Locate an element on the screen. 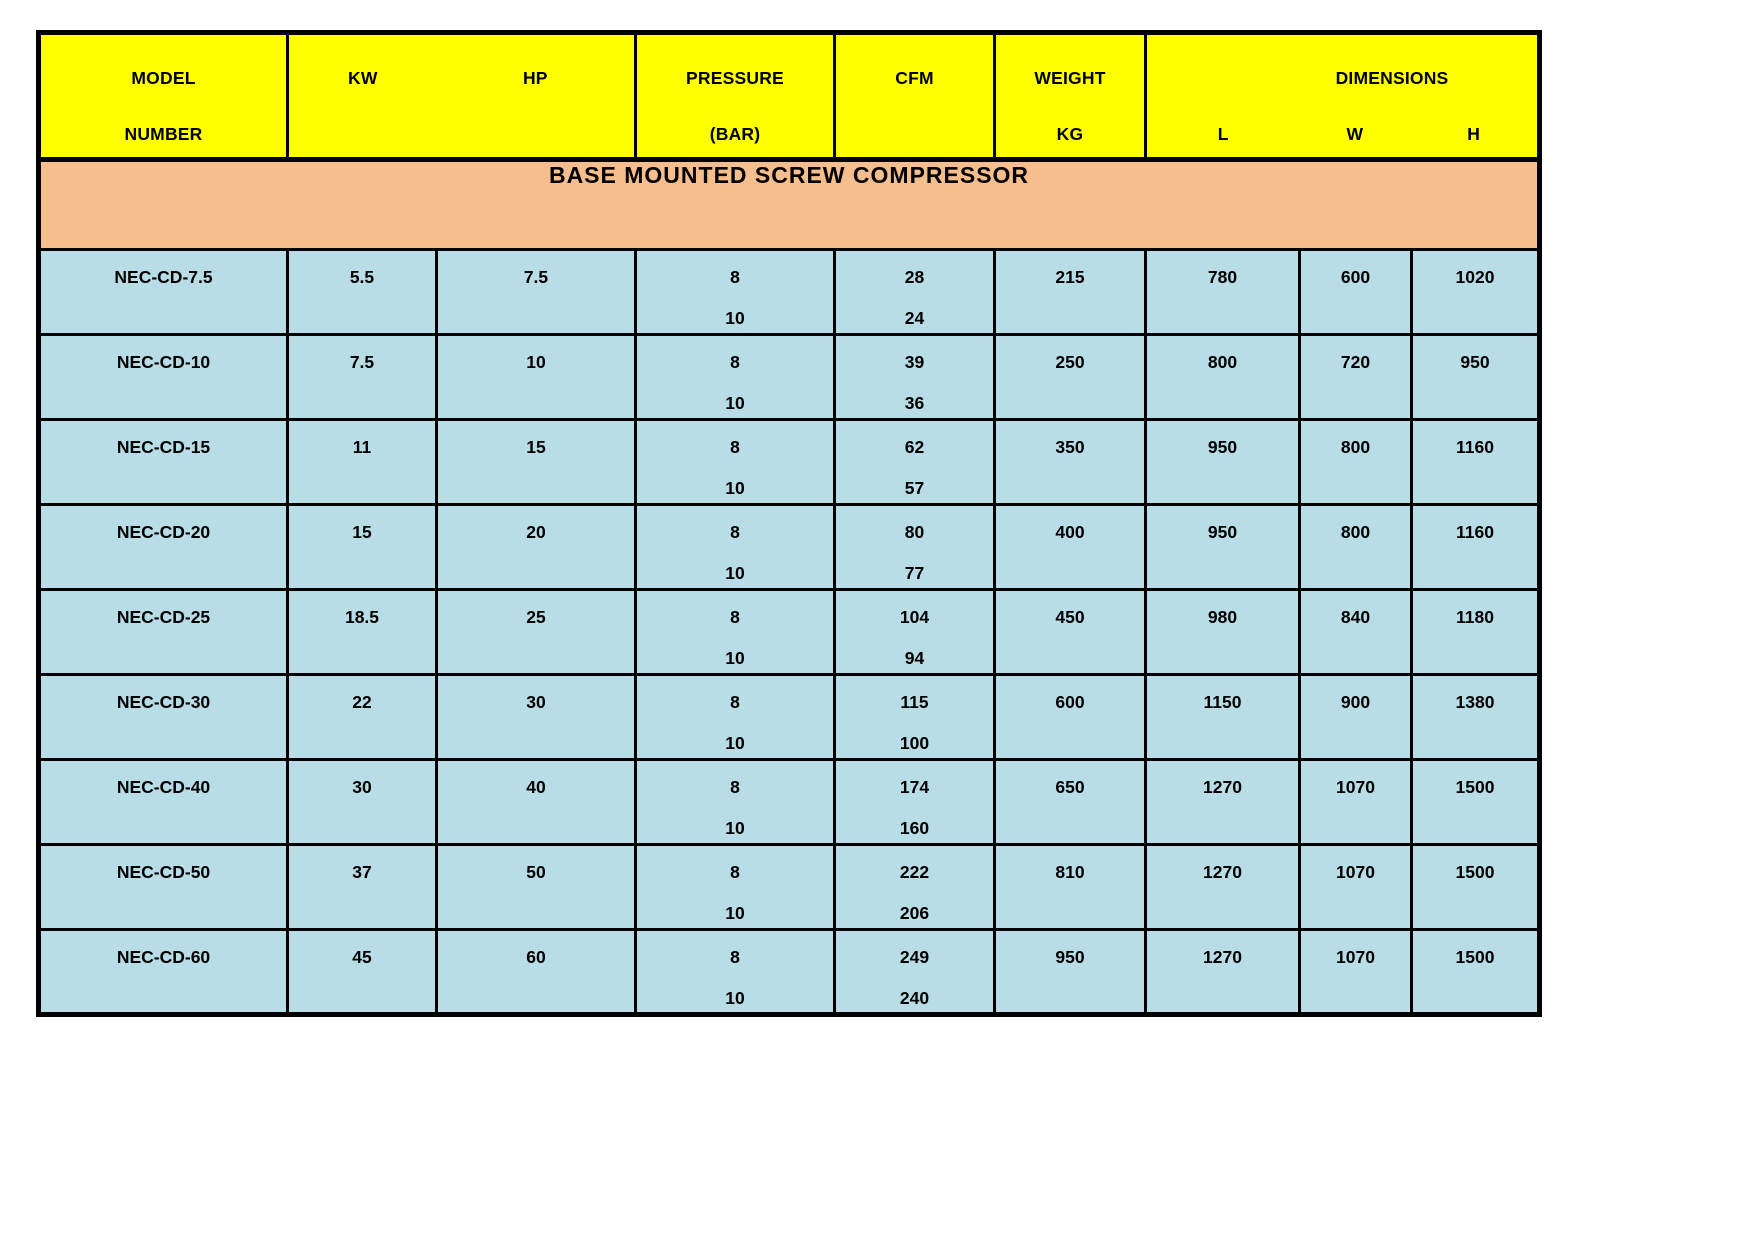  weight-value: 600 is located at coordinates (1070, 702).